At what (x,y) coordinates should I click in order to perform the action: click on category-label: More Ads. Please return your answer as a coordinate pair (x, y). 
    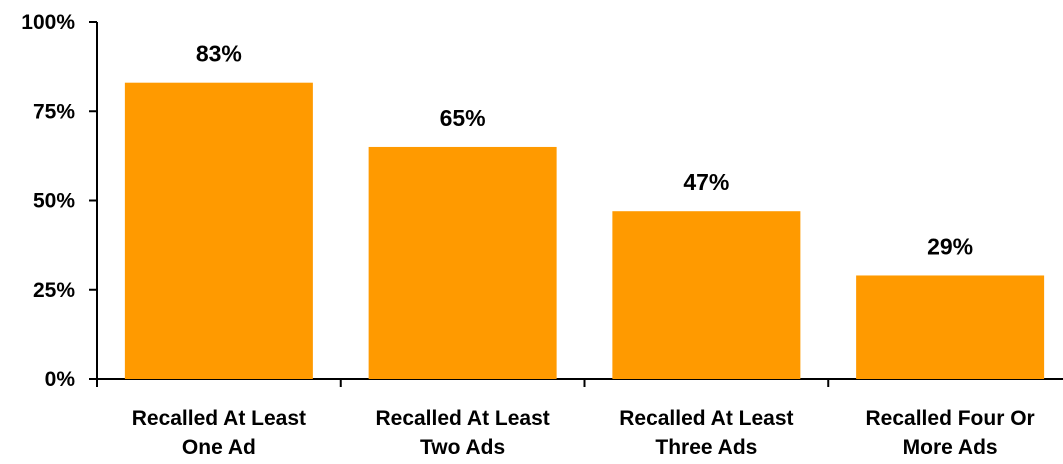
    Looking at the image, I should click on (950, 447).